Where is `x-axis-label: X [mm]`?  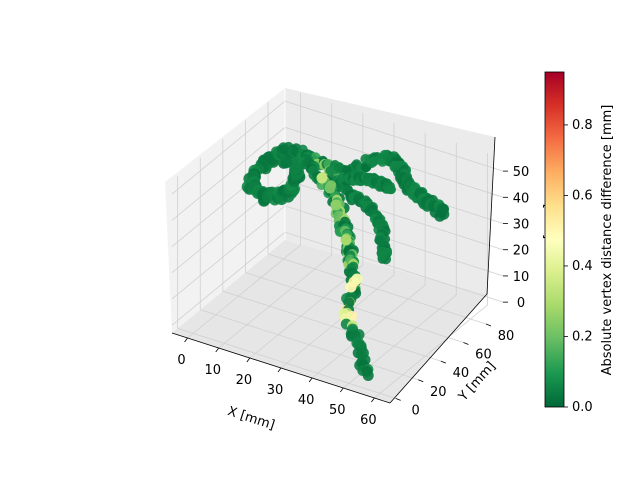 x-axis-label: X [mm] is located at coordinates (251, 418).